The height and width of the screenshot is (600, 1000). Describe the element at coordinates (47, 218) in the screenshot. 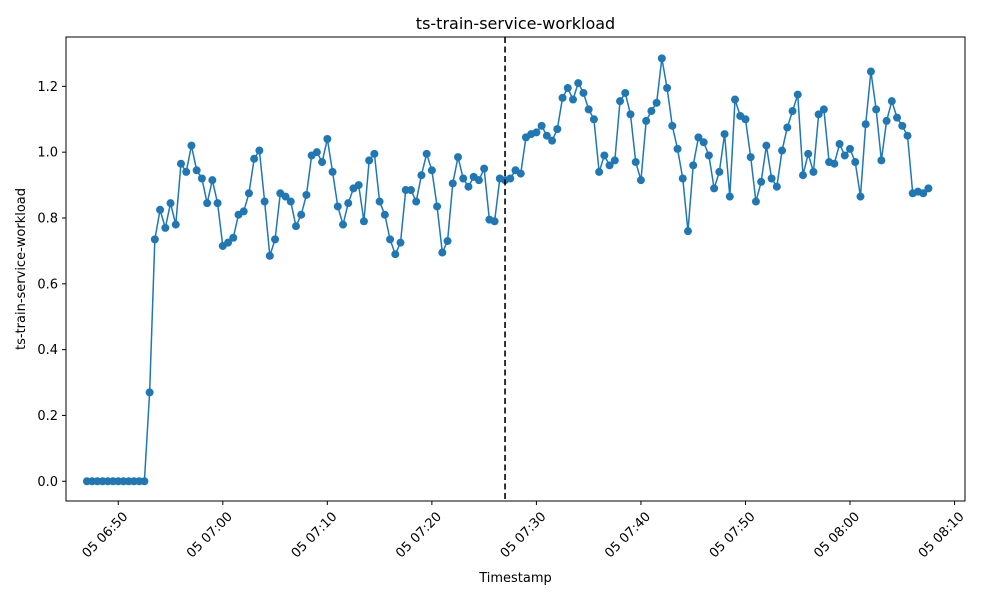

I see `y-tick-label: 0.8` at that location.